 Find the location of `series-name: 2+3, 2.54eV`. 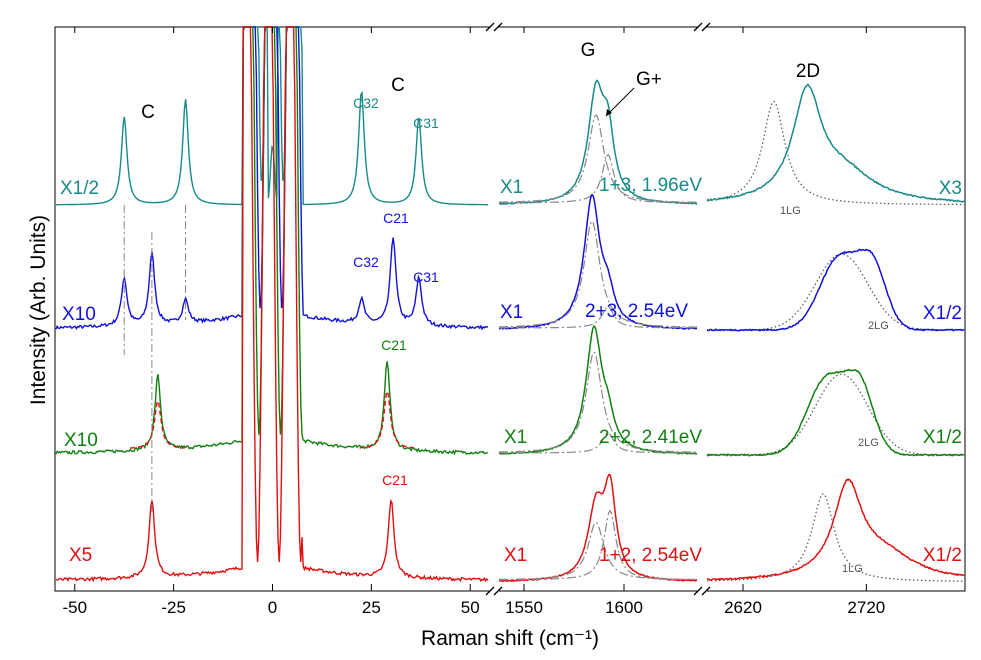

series-name: 2+3, 2.54eV is located at coordinates (636, 311).